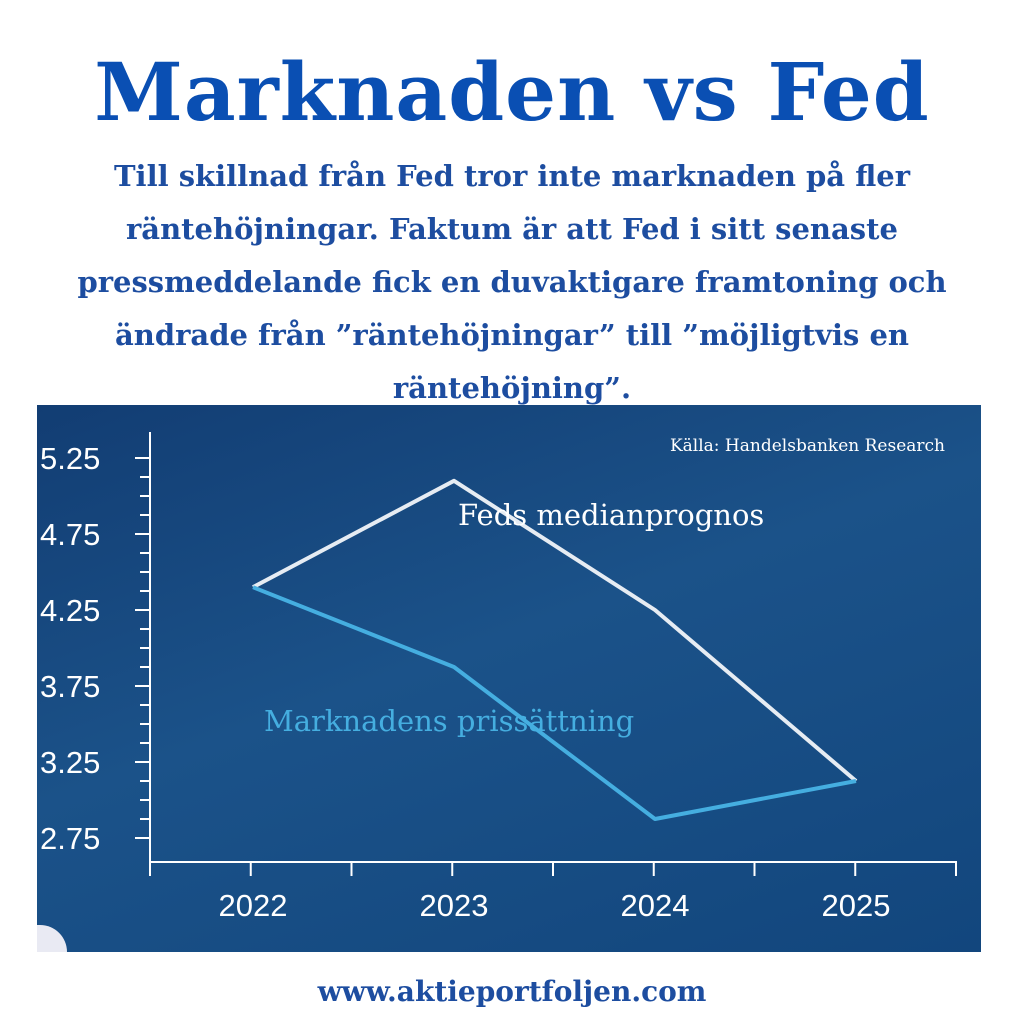 Image resolution: width=1024 pixels, height=1024 pixels. I want to click on y-tick-label: 3.75, so click(70, 686).